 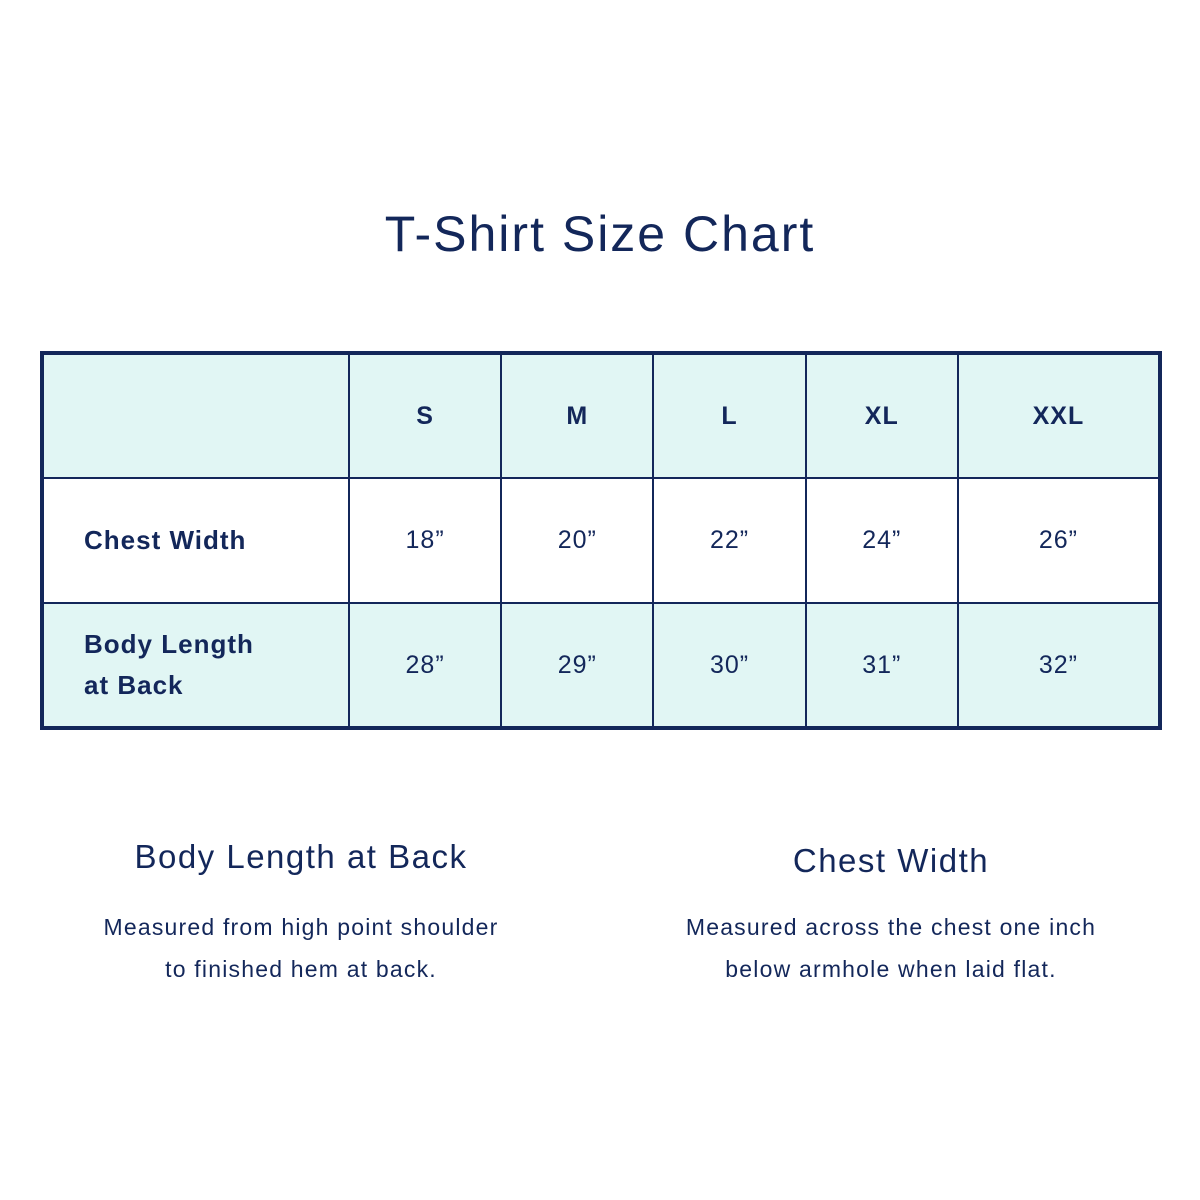 What do you see at coordinates (577, 665) in the screenshot?
I see `cell: 29”` at bounding box center [577, 665].